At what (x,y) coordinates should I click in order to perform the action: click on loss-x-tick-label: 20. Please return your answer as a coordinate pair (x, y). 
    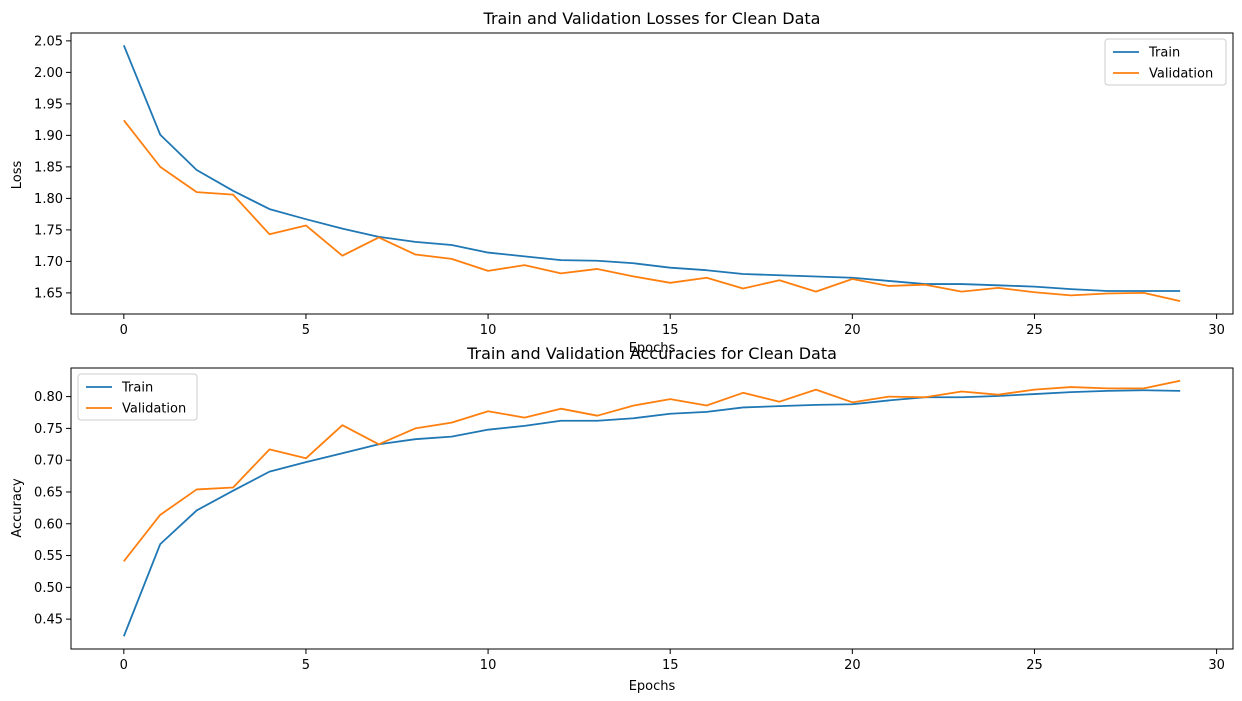
    Looking at the image, I should click on (852, 330).